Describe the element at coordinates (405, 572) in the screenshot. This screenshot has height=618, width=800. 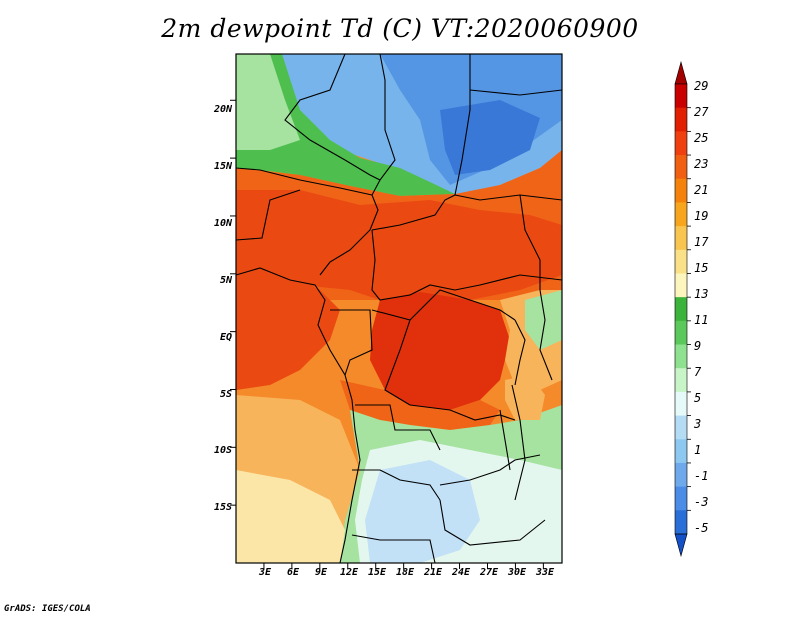
I see `lon-tick-label: 18E` at that location.